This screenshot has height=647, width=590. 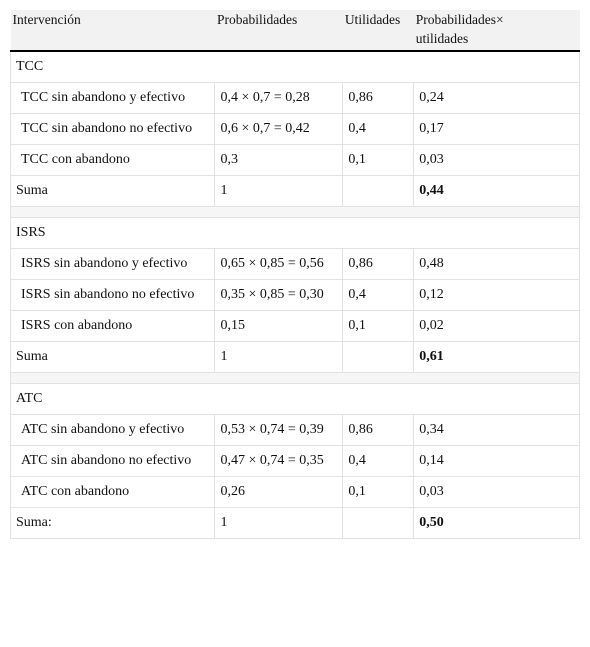 I want to click on section-title: TCC, so click(x=295, y=66).